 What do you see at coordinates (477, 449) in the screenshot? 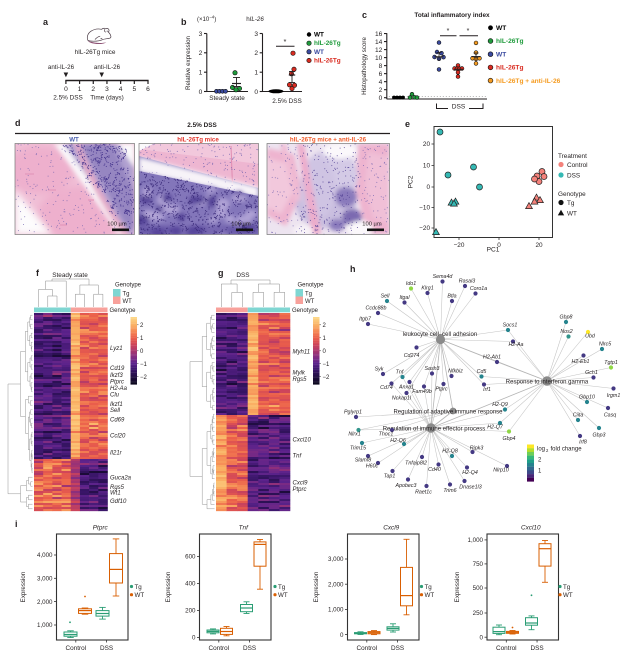
I see `svg-text: Ripk3` at bounding box center [477, 449].